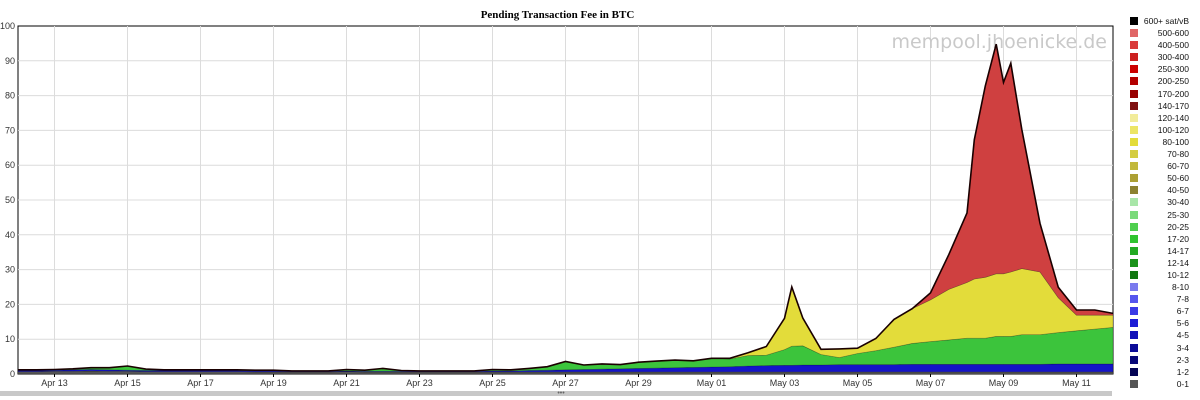 The width and height of the screenshot is (1200, 400). What do you see at coordinates (1178, 250) in the screenshot?
I see `legend-label: 14-17` at bounding box center [1178, 250].